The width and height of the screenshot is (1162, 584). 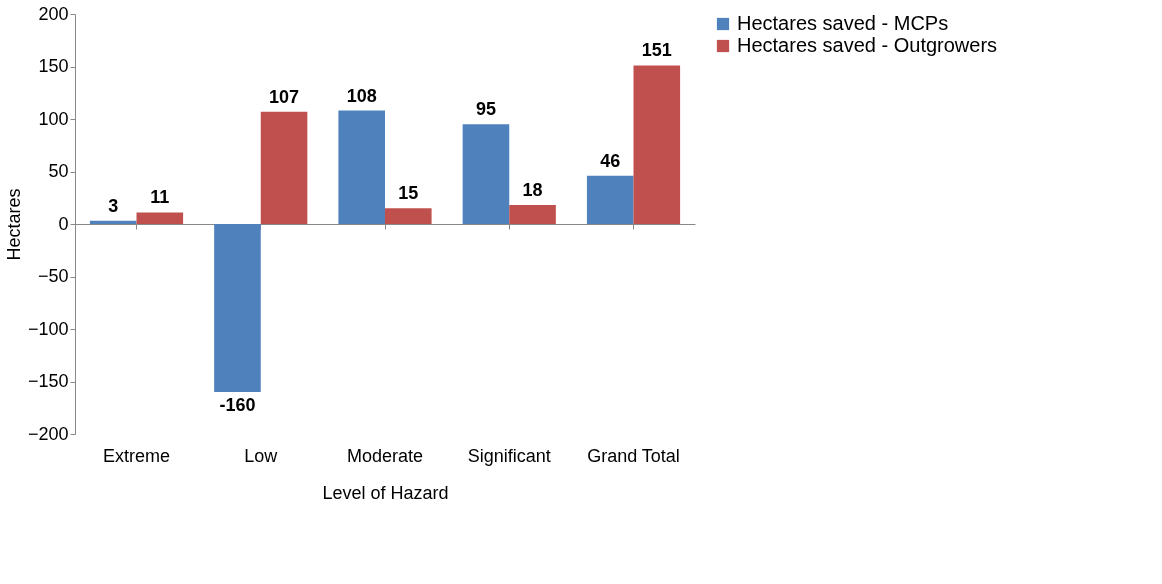 I want to click on data-label: 11, so click(x=160, y=197).